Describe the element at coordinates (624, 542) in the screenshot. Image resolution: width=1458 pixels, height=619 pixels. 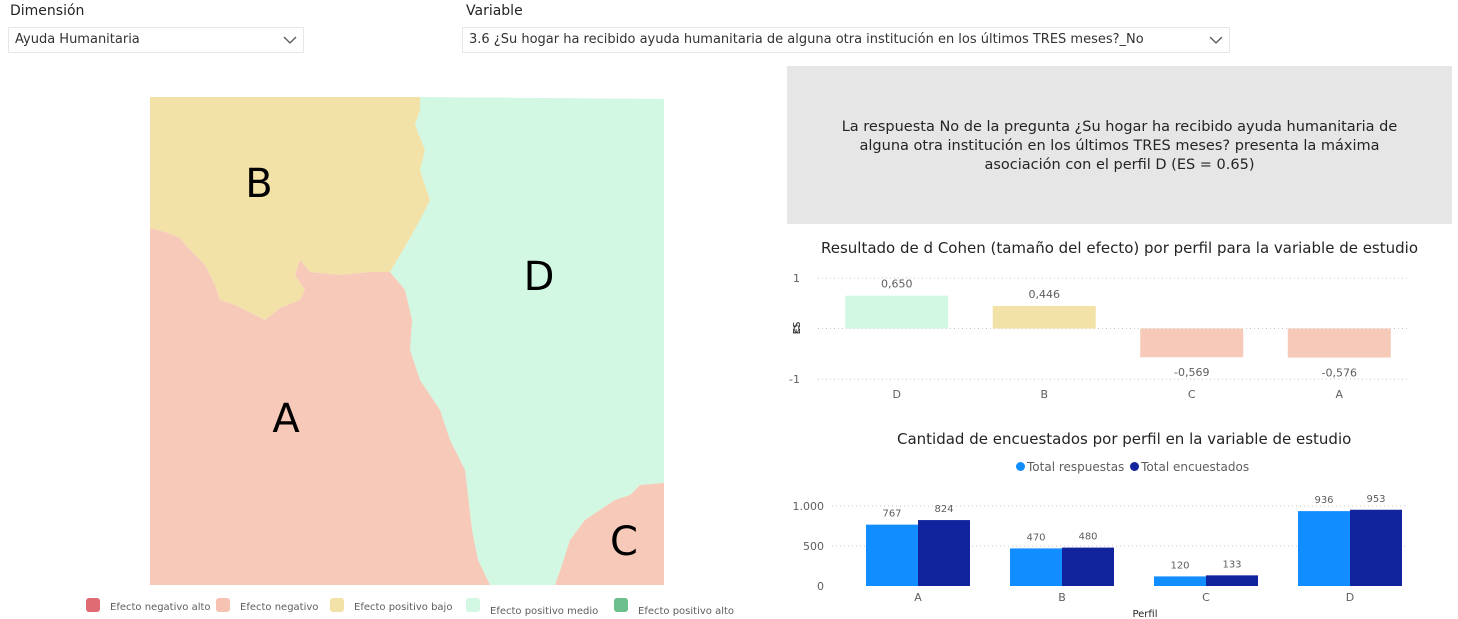
I see `map-region-label: C` at that location.